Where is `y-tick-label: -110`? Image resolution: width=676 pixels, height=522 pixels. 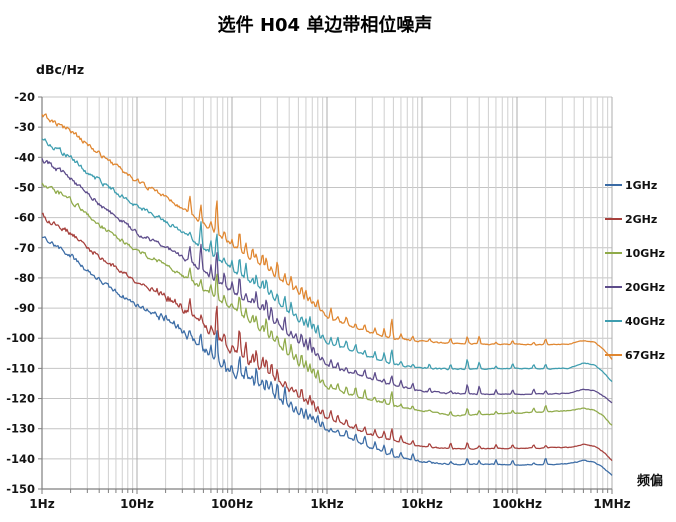 y-tick-label: -110 is located at coordinates (20, 368).